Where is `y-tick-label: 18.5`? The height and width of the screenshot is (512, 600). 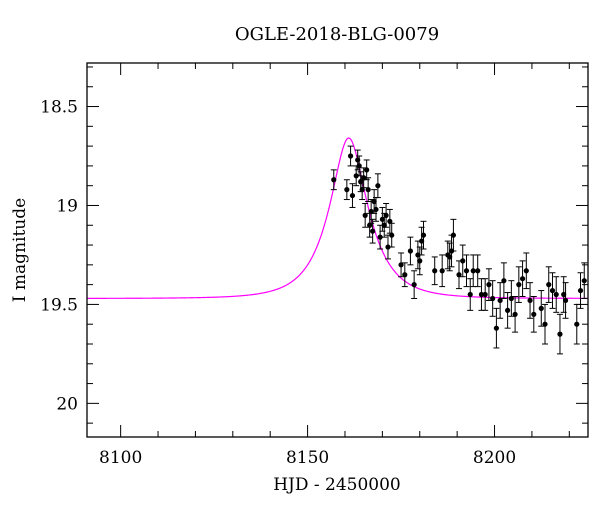 y-tick-label: 18.5 is located at coordinates (59, 108).